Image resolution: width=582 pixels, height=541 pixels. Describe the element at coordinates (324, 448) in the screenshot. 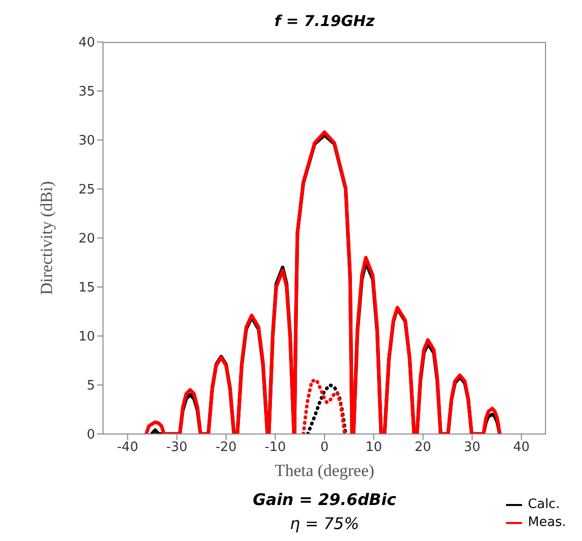

I see `x-tick-label: 0` at that location.